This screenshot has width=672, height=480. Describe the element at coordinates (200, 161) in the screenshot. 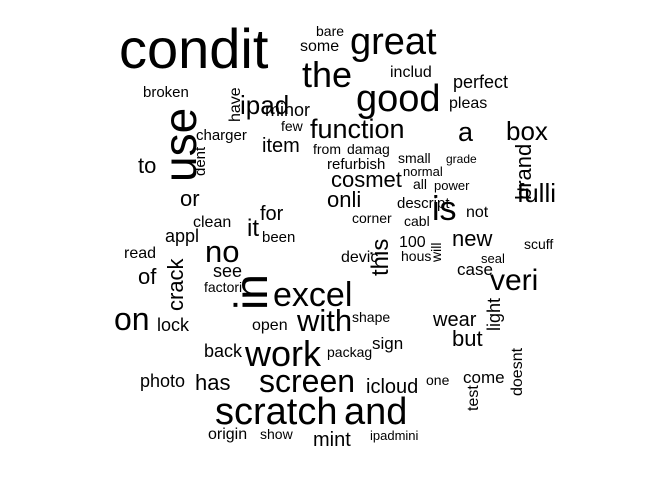

I see `word-dent: dent` at that location.